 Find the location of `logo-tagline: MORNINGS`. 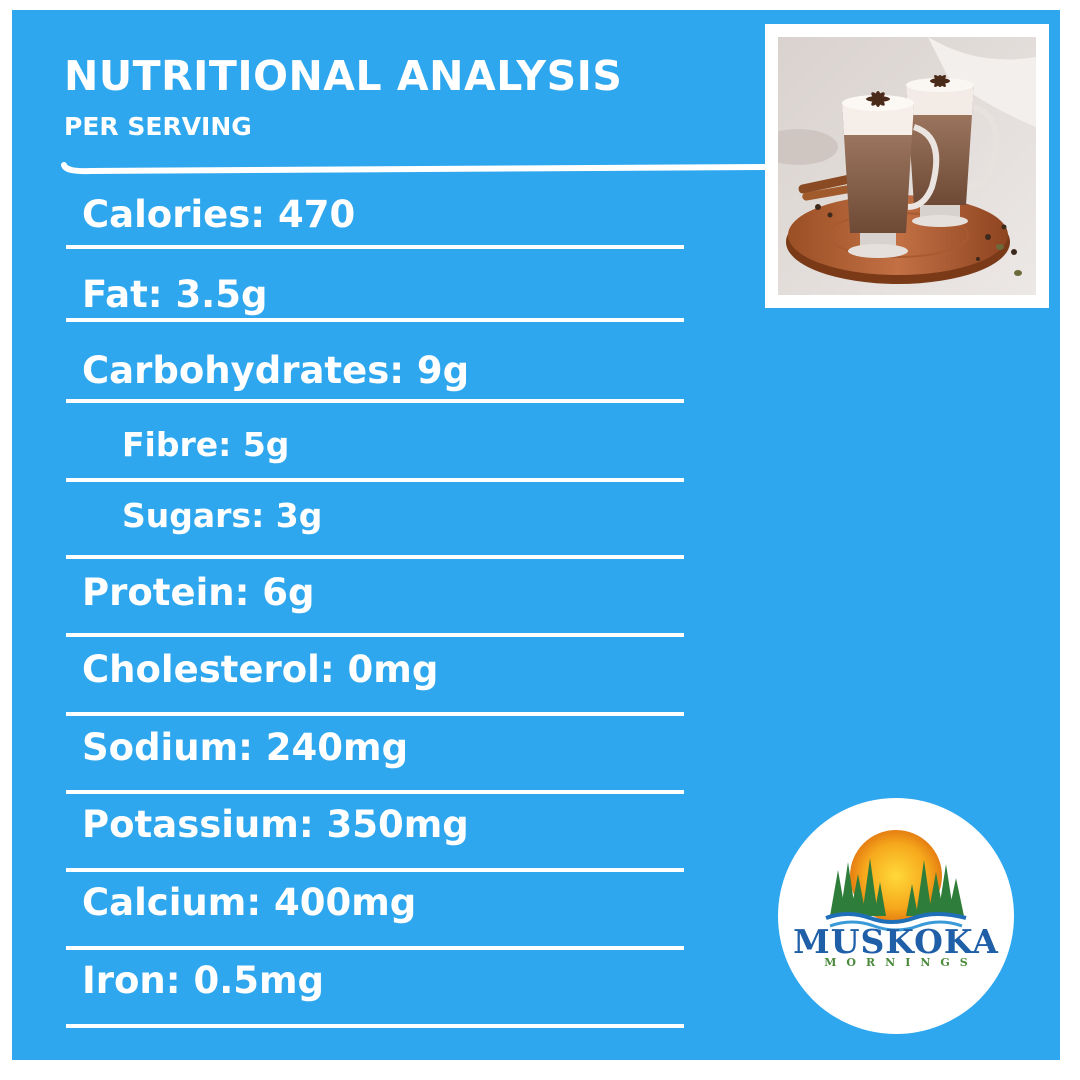

logo-tagline: MORNINGS is located at coordinates (901, 962).